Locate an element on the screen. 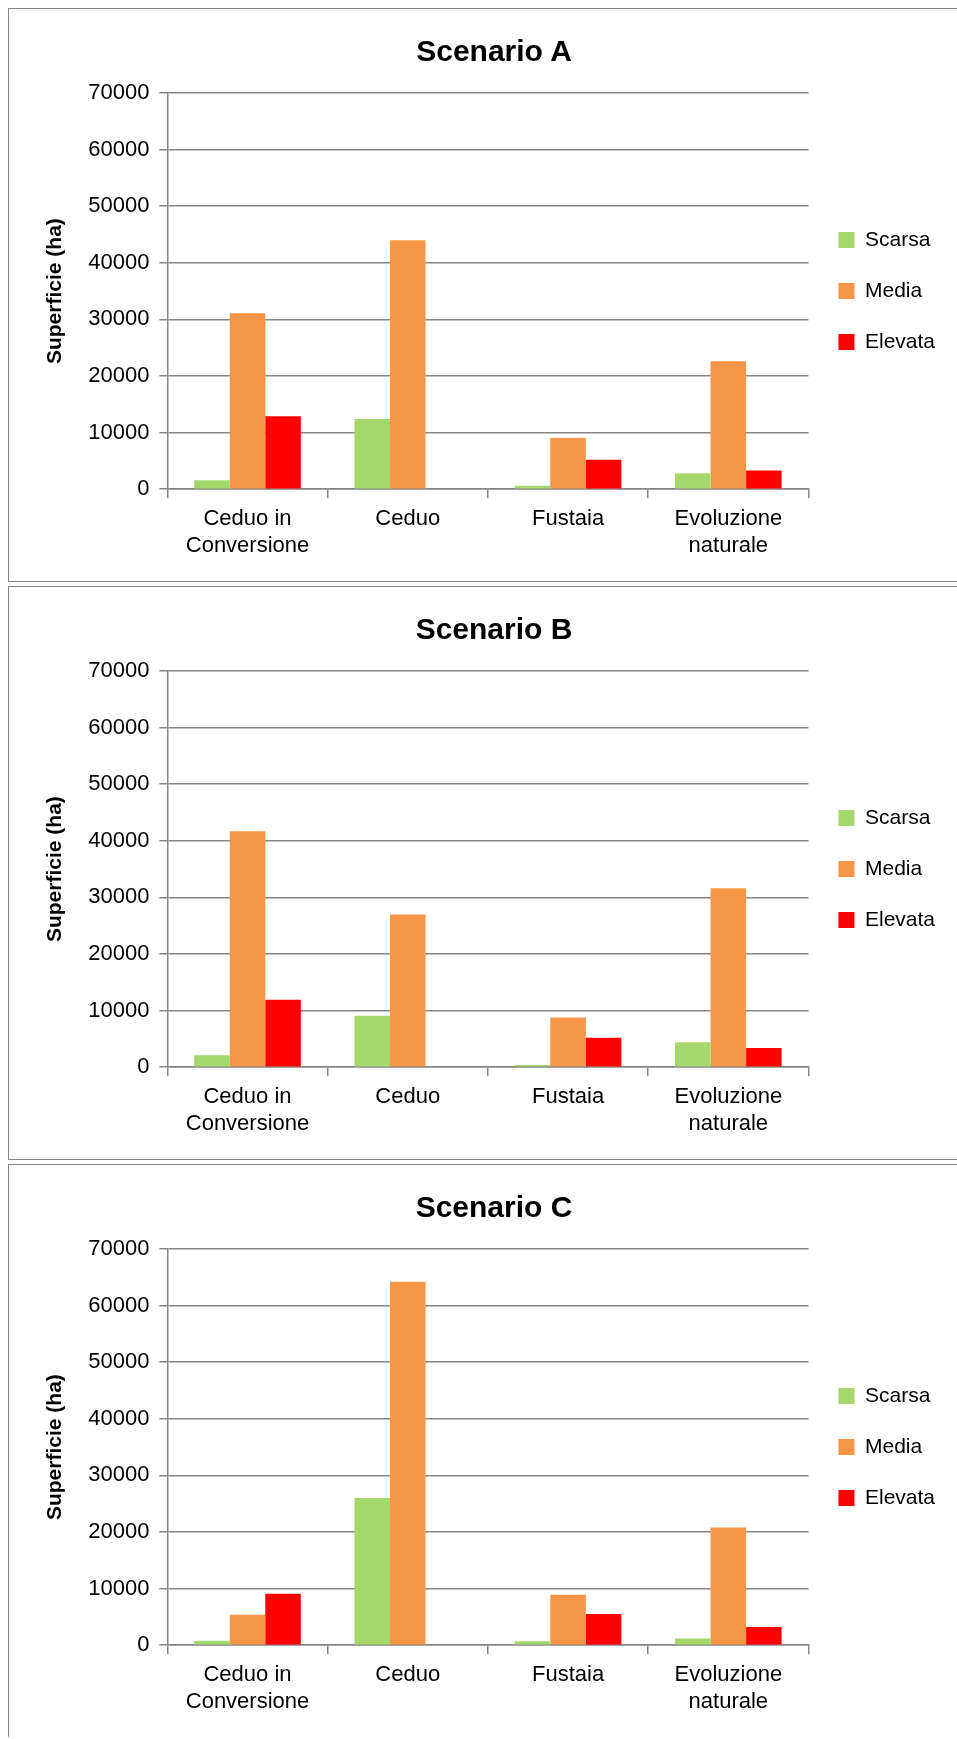 This screenshot has height=1739, width=957. chart-title: Scenario A is located at coordinates (494, 51).